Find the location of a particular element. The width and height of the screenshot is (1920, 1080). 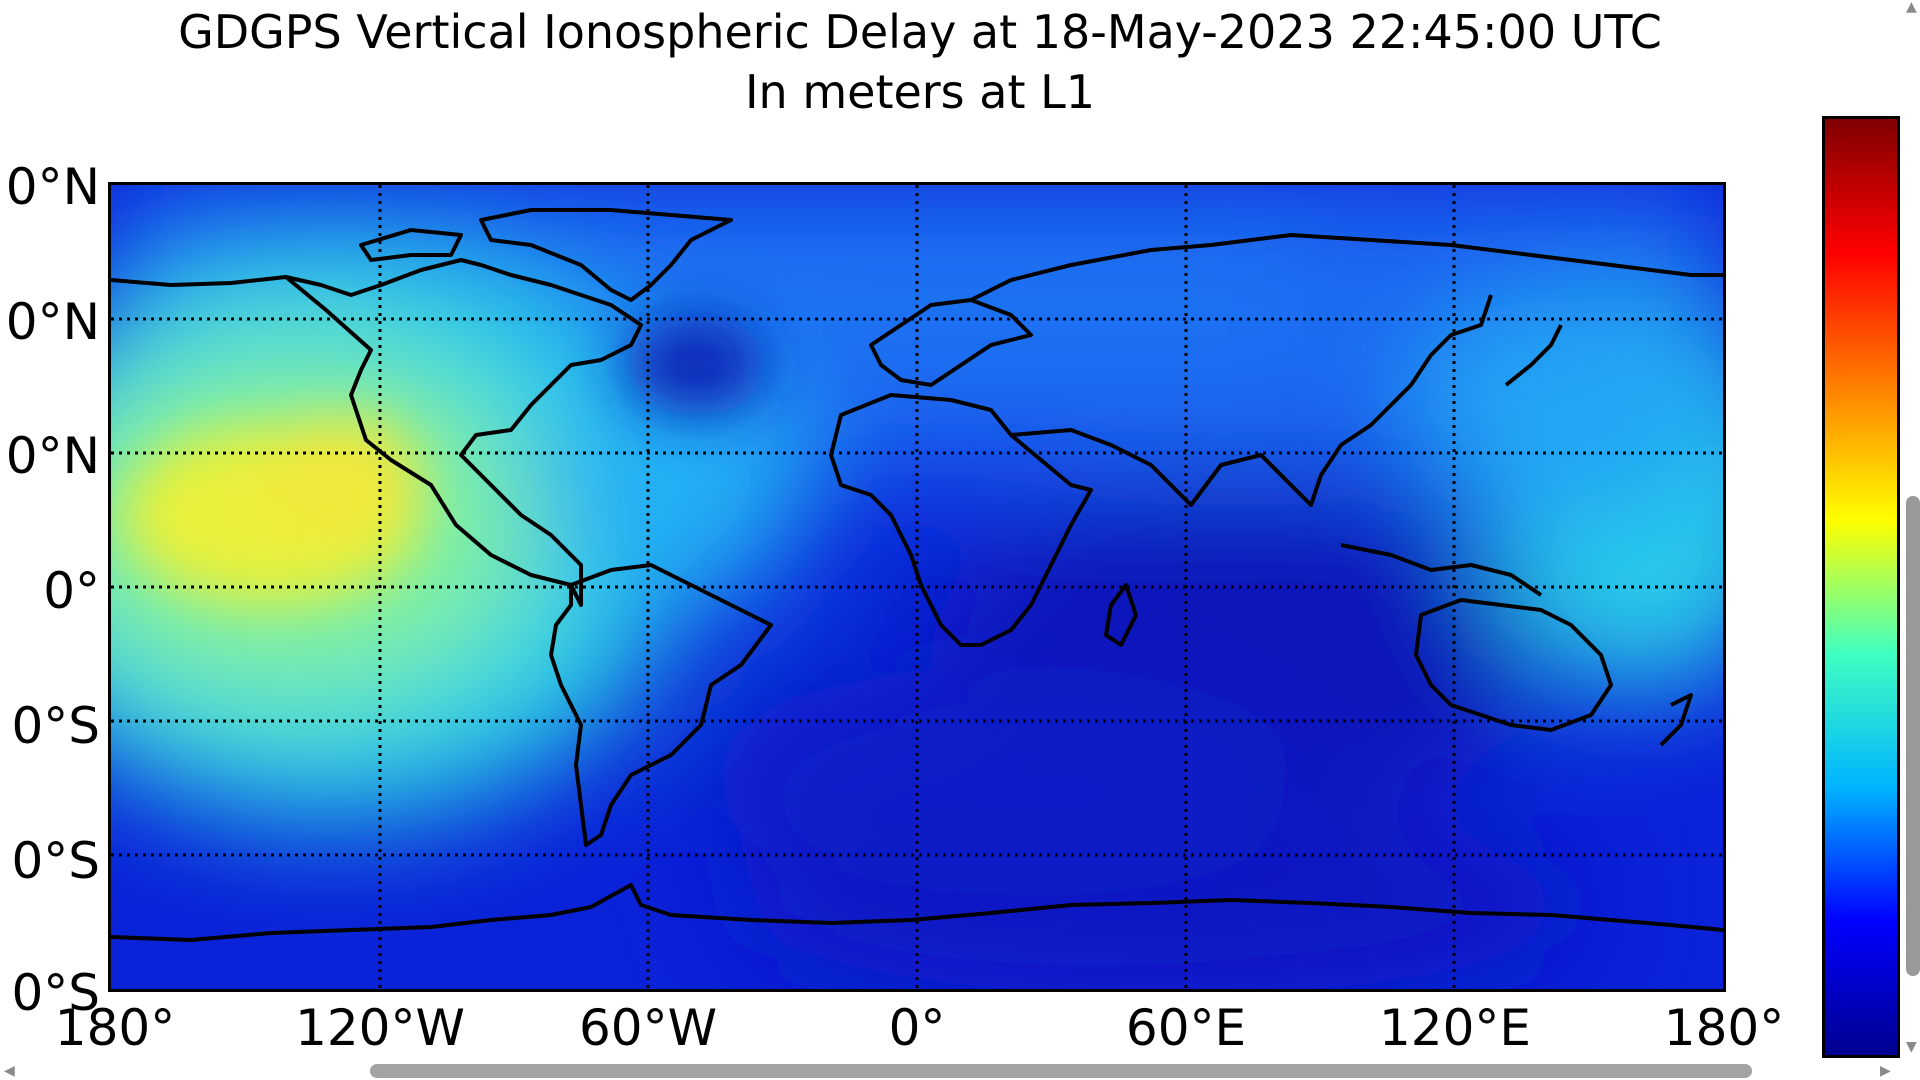

lat-label-30s: 0°S is located at coordinates (55, 726).